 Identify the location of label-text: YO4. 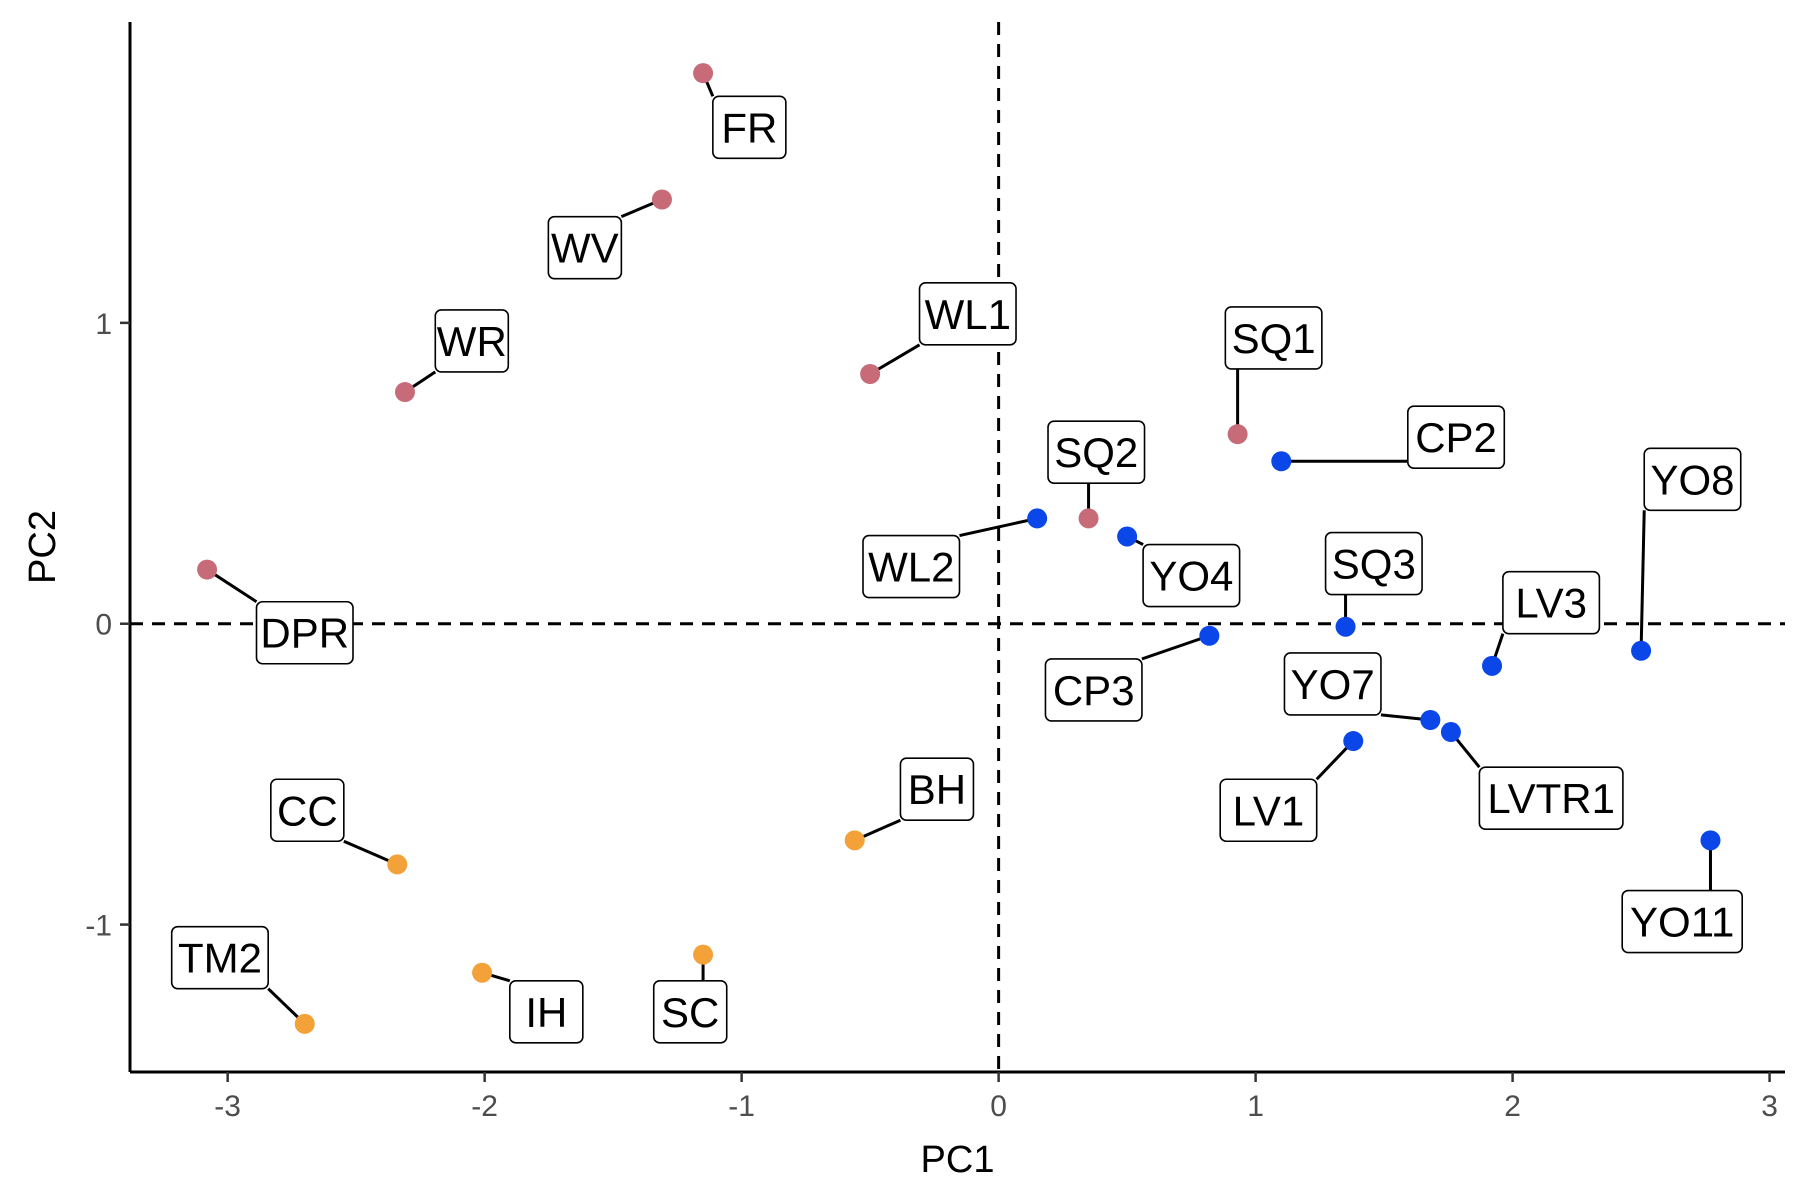
(1191, 576).